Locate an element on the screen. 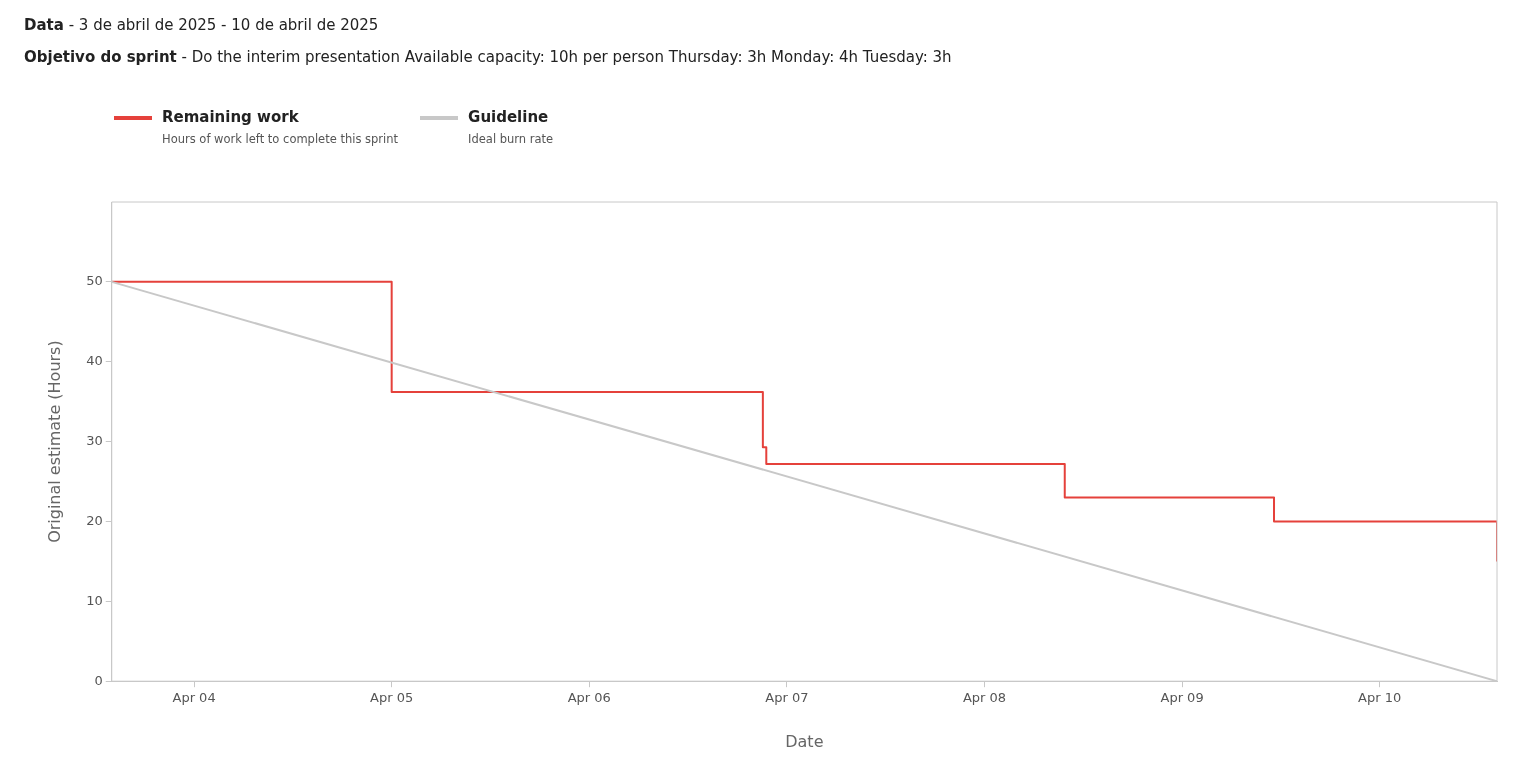  text: Hours of work left to complete this sprint is located at coordinates (280, 139).